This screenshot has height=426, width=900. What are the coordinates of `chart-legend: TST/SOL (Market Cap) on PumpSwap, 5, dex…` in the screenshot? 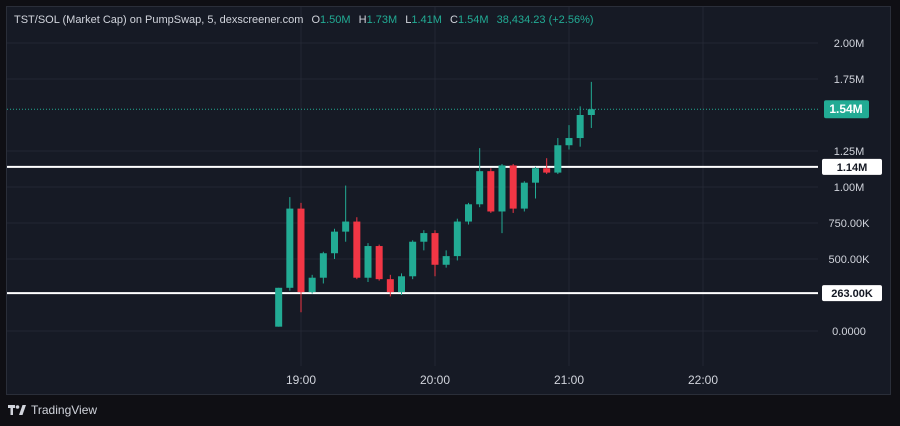 It's located at (304, 20).